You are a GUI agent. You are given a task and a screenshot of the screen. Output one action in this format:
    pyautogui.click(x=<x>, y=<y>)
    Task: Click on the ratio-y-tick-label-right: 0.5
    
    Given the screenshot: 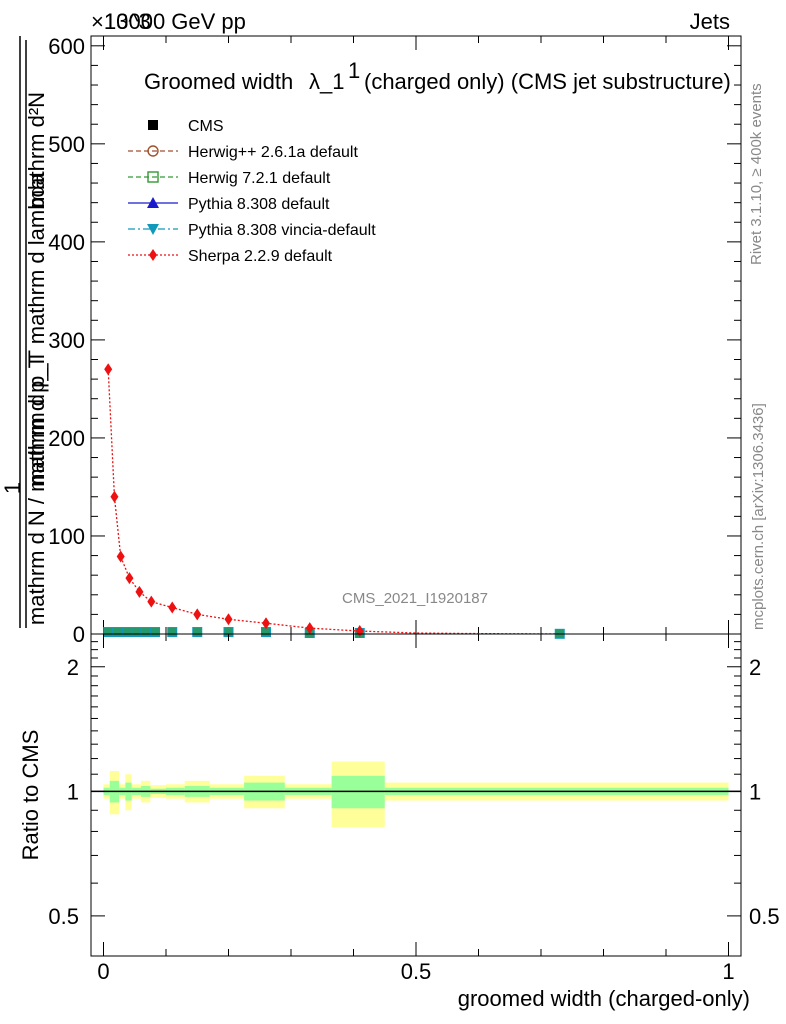 What is the action you would take?
    pyautogui.click(x=764, y=916)
    